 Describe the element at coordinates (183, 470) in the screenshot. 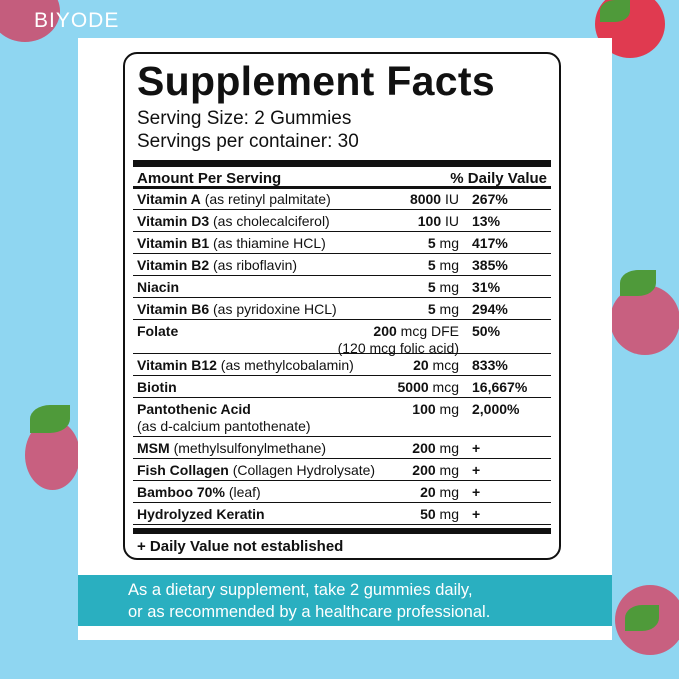

I see `nutrient-name: Fish Collagen` at that location.